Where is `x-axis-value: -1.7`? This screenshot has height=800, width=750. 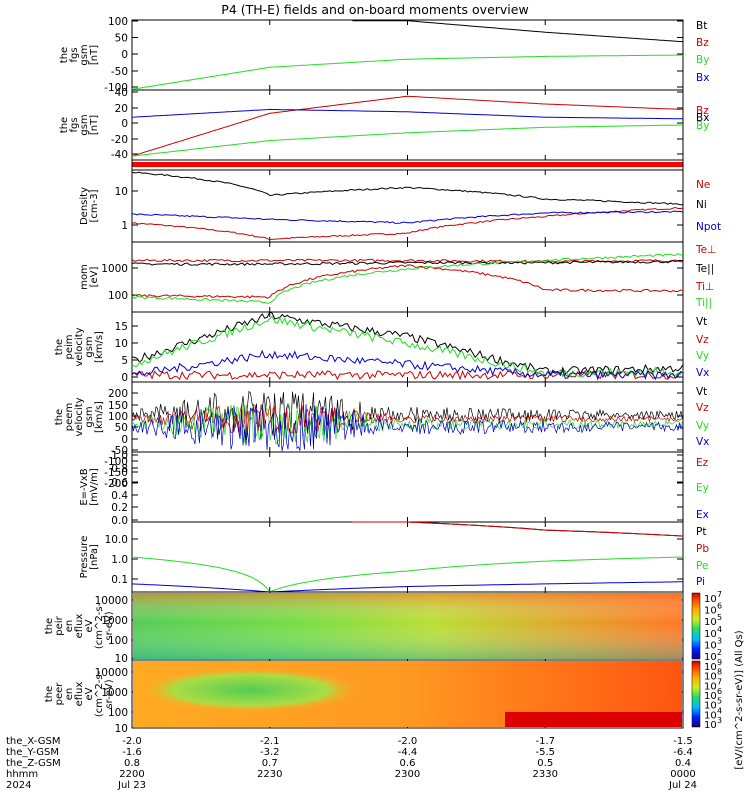 x-axis-value: -1.7 is located at coordinates (545, 741).